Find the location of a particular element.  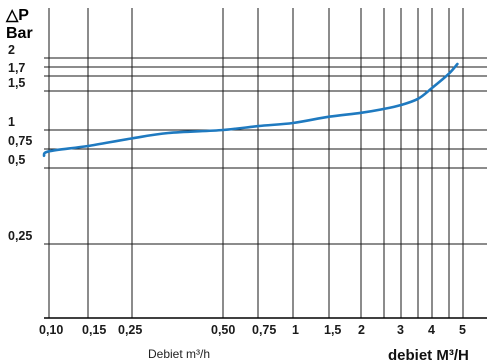

x-tick-label: 0,25 is located at coordinates (130, 330).